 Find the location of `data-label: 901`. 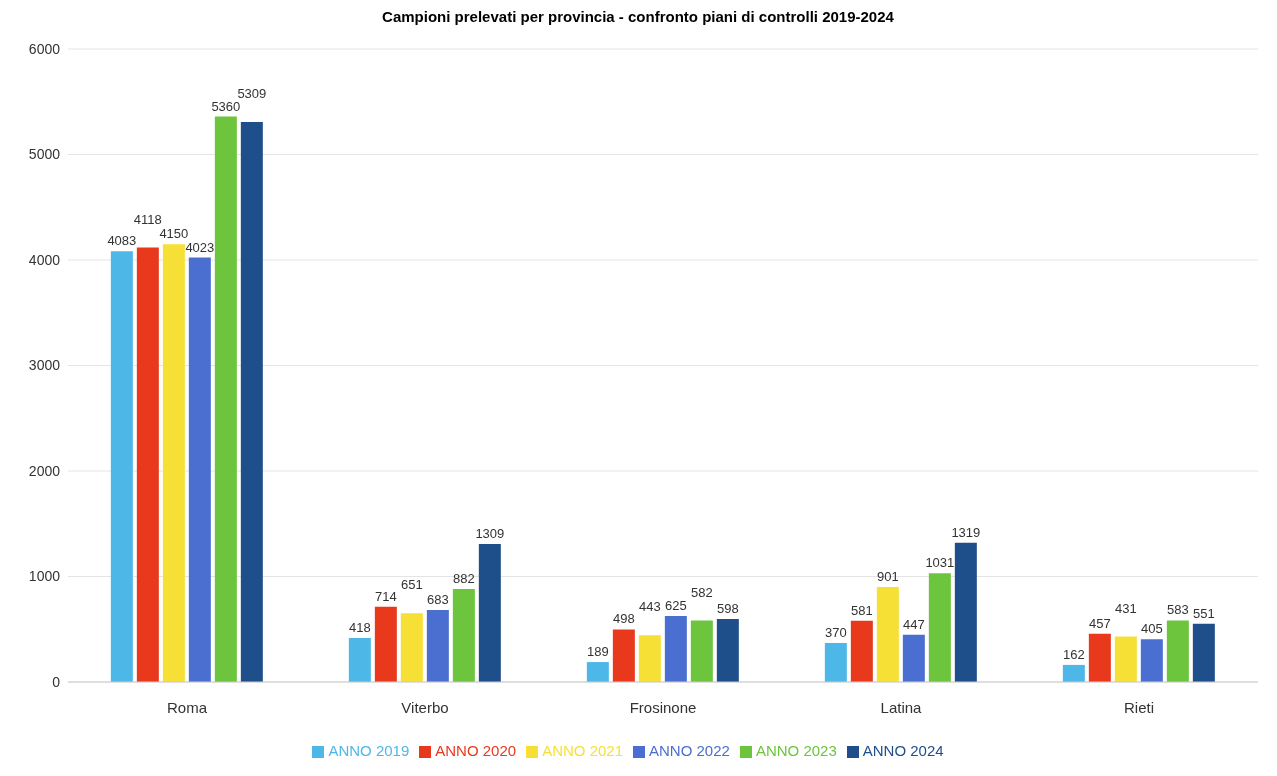

data-label: 901 is located at coordinates (887, 576).